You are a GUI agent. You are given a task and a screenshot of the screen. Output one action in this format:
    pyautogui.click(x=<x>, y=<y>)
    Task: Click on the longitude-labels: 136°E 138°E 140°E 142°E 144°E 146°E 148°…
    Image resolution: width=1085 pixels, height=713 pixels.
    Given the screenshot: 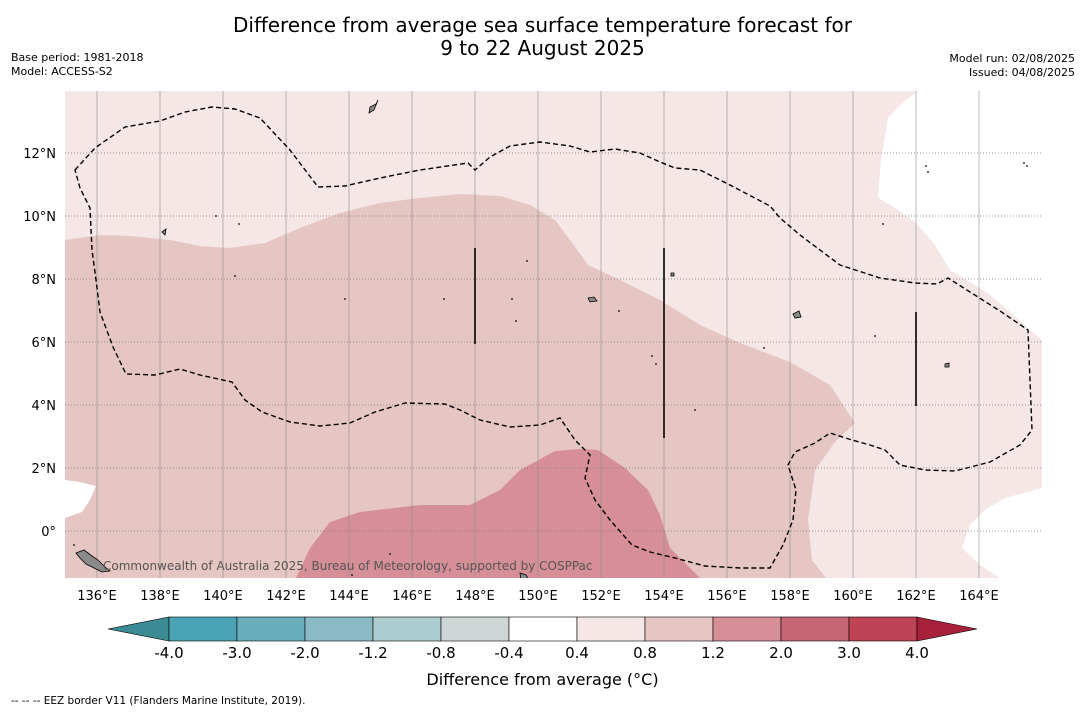 What is the action you would take?
    pyautogui.click(x=538, y=596)
    